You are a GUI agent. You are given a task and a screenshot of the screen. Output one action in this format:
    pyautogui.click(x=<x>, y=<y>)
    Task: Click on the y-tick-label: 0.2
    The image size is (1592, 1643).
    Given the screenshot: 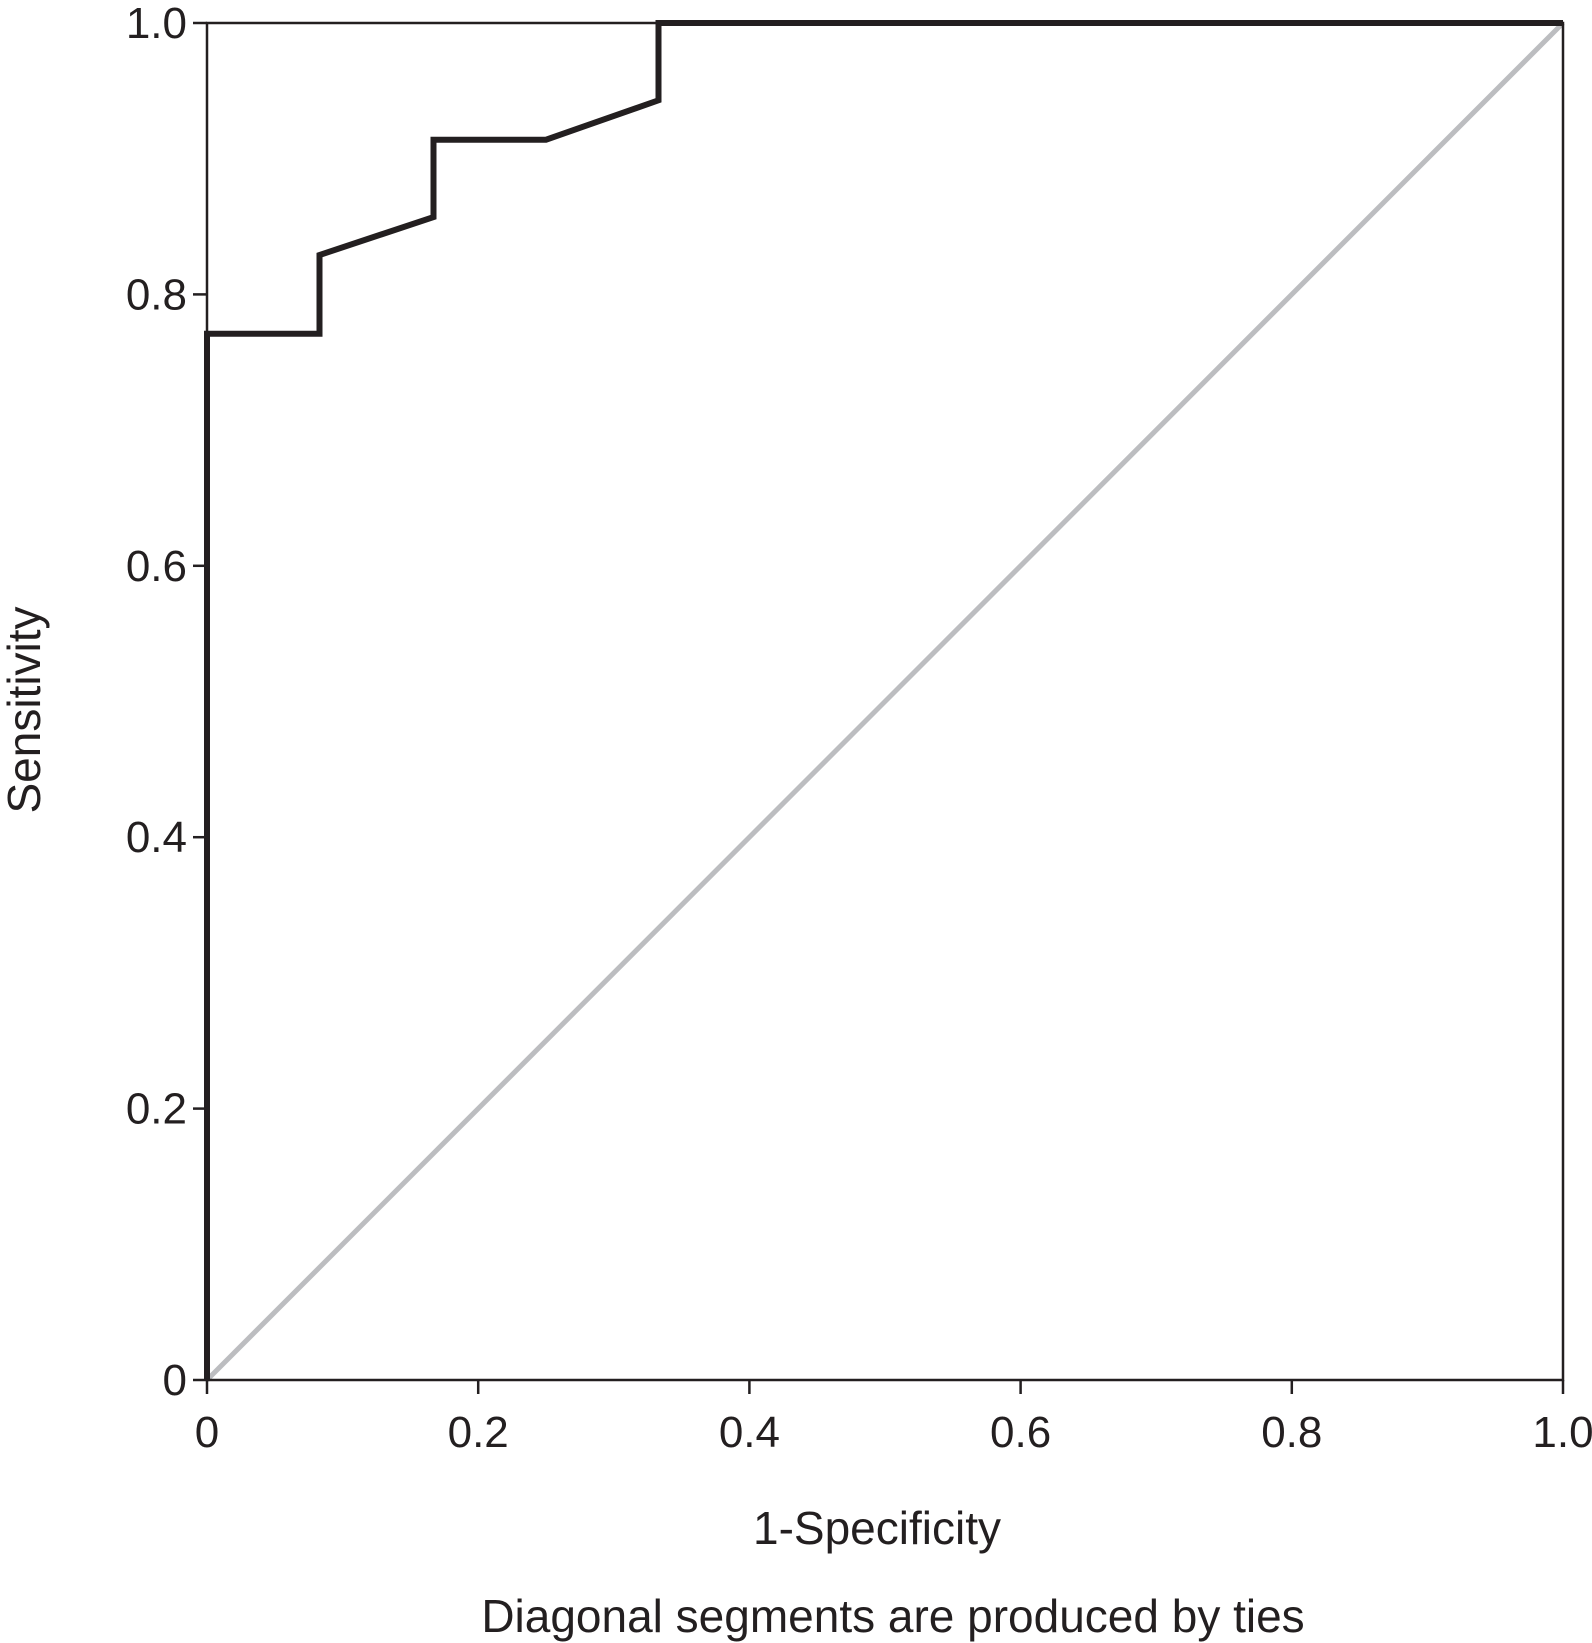 What is the action you would take?
    pyautogui.click(x=156, y=1109)
    